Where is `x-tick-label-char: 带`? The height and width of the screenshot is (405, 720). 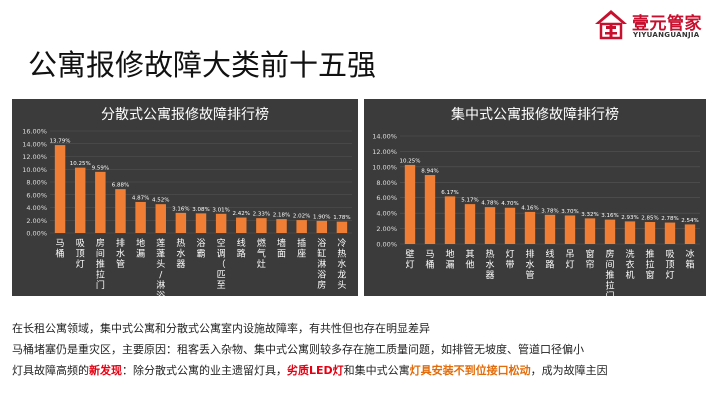 x-tick-label-char: 带 is located at coordinates (509, 265).